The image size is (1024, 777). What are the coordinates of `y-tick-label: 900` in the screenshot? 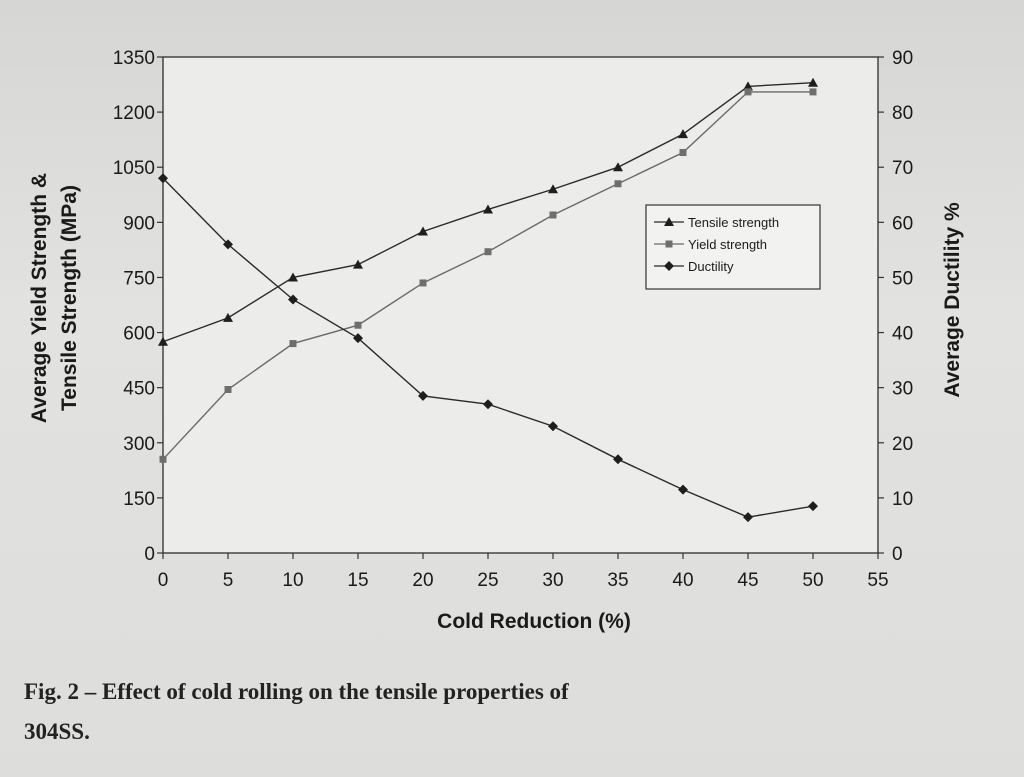 It's located at (139, 223).